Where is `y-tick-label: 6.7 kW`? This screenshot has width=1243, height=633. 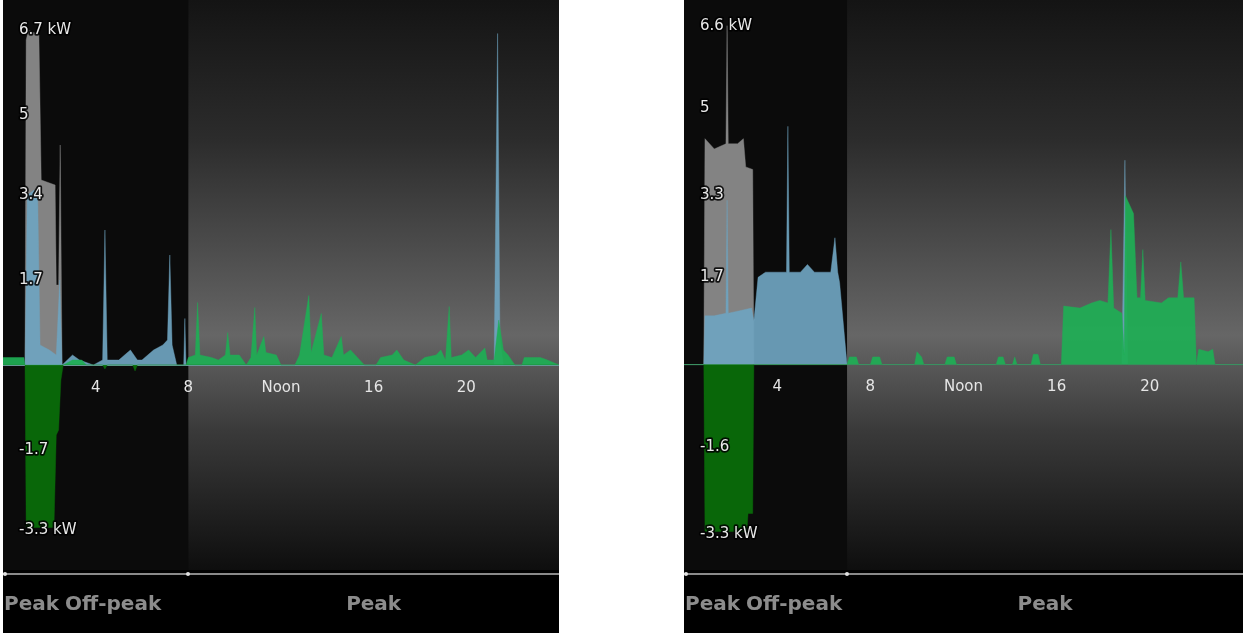
y-tick-label: 6.7 kW is located at coordinates (45, 28).